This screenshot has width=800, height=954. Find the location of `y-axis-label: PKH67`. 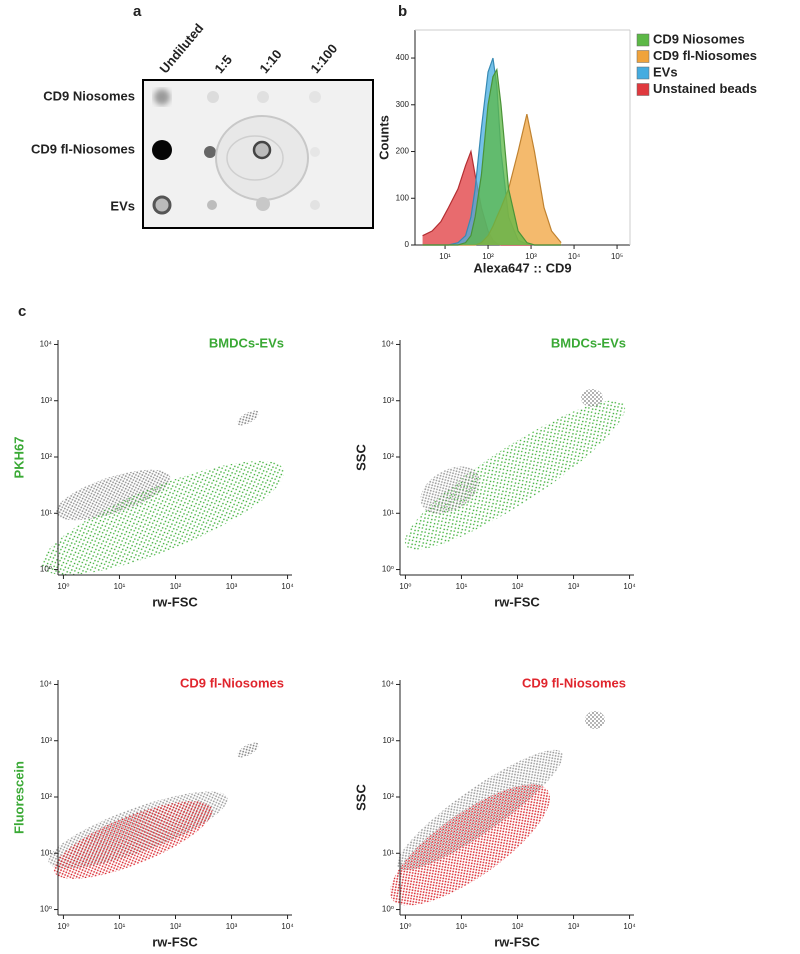

y-axis-label: PKH67 is located at coordinates (18, 458).